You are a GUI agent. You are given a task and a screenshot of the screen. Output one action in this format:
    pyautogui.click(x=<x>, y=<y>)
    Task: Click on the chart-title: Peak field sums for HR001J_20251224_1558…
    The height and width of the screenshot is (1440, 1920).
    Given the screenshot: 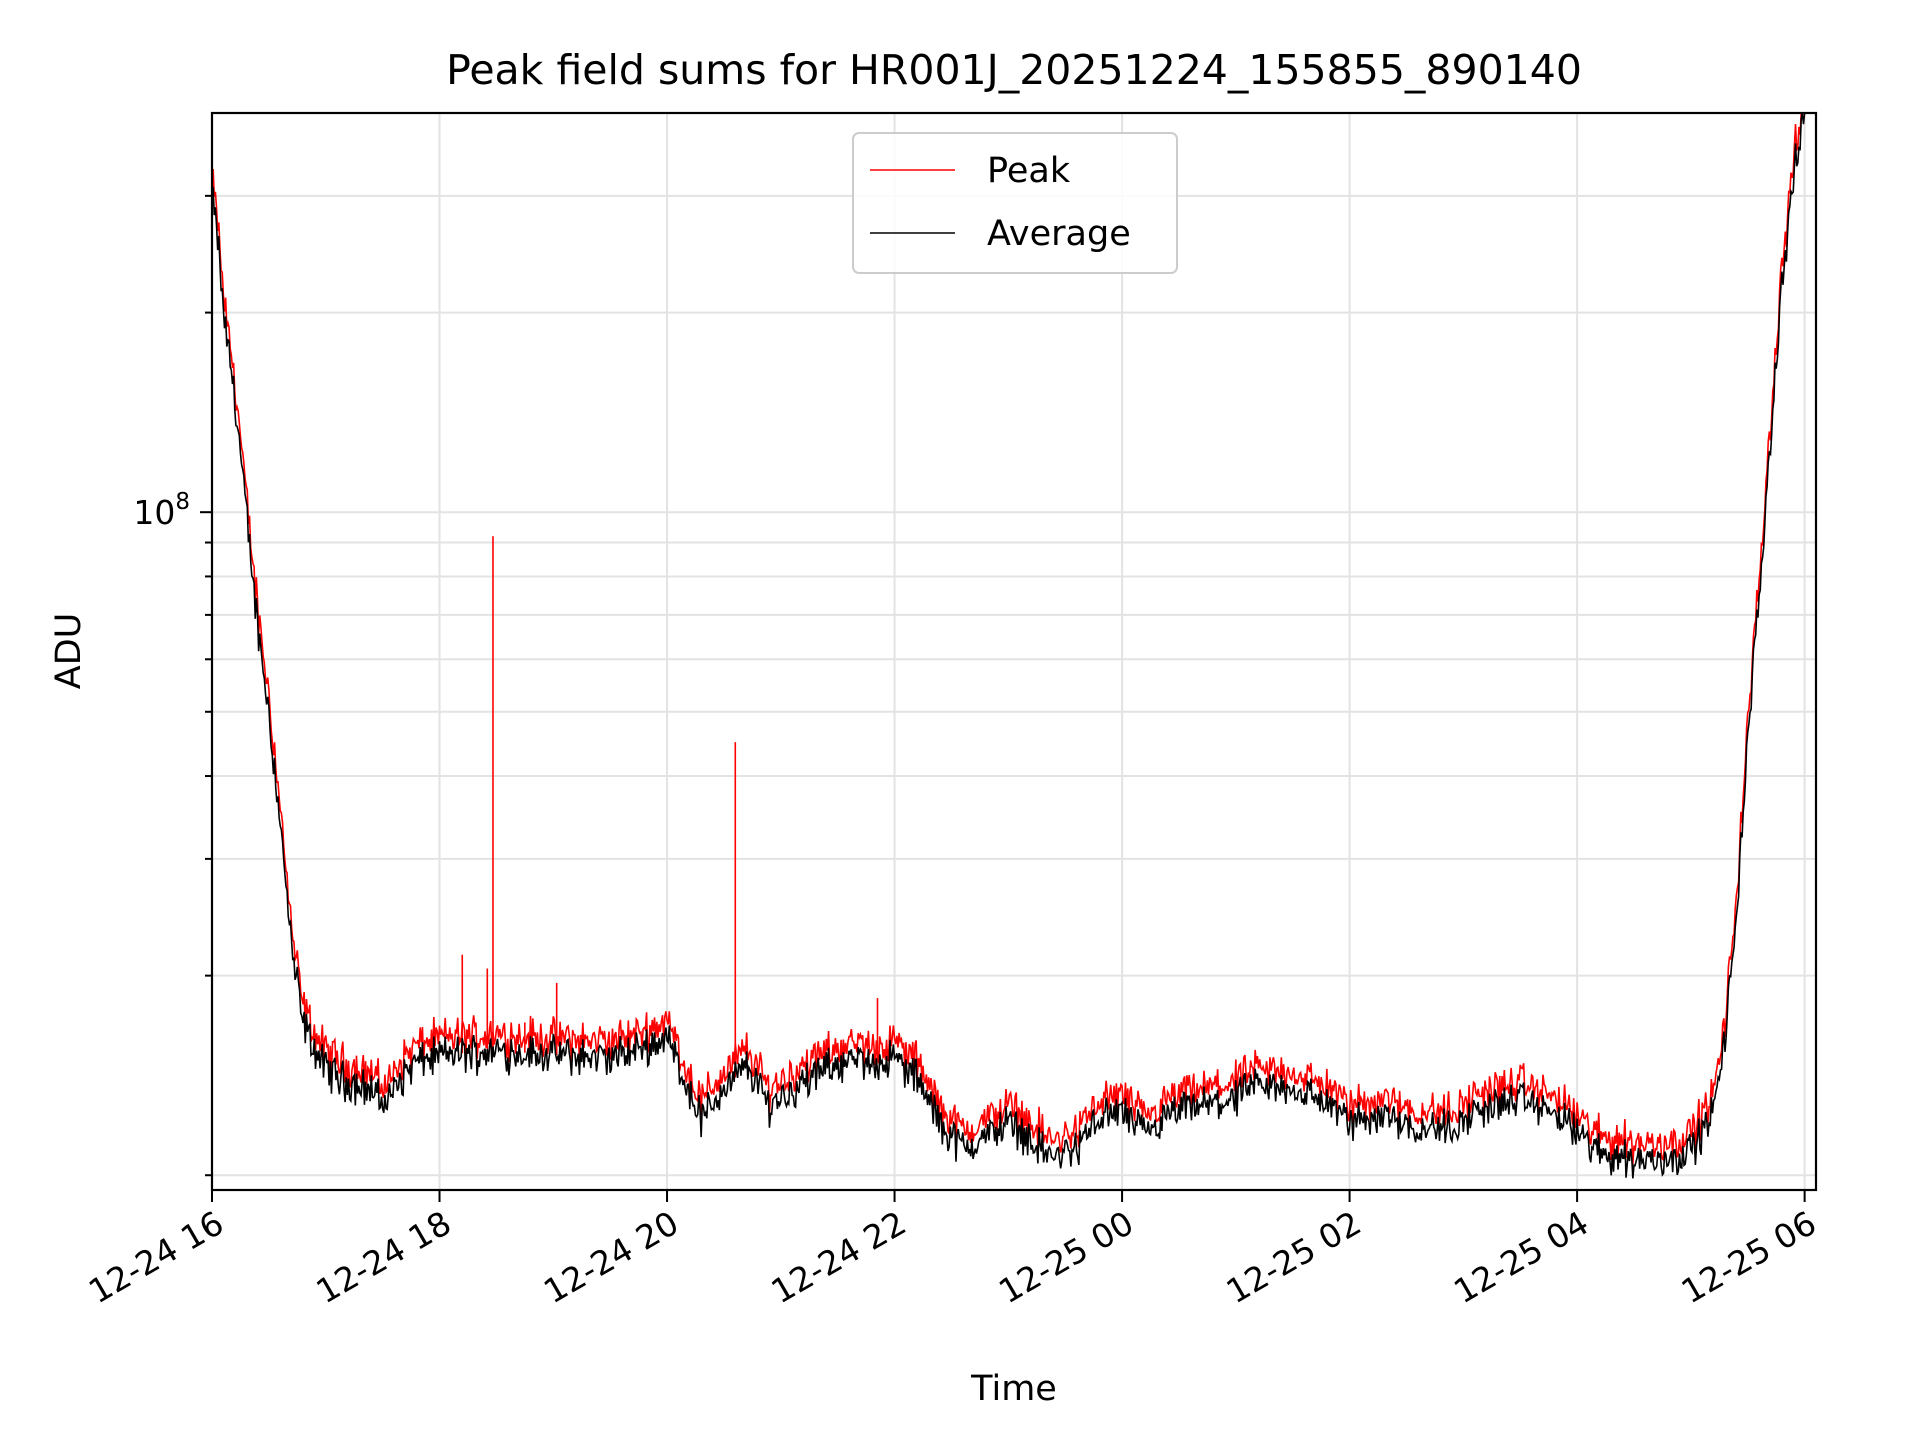 What is the action you would take?
    pyautogui.click(x=1014, y=70)
    